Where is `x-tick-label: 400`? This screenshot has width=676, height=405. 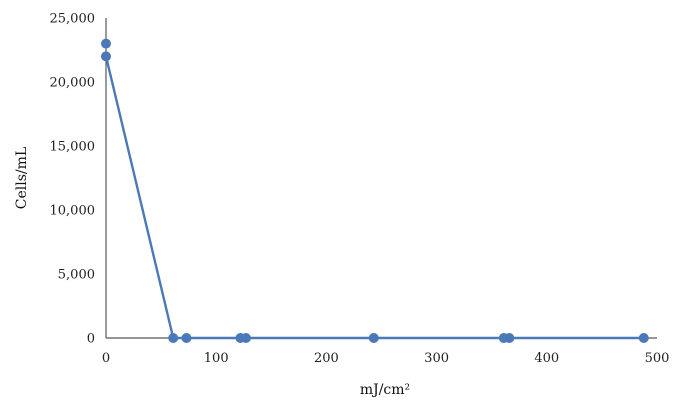
x-tick-label: 400 is located at coordinates (546, 358).